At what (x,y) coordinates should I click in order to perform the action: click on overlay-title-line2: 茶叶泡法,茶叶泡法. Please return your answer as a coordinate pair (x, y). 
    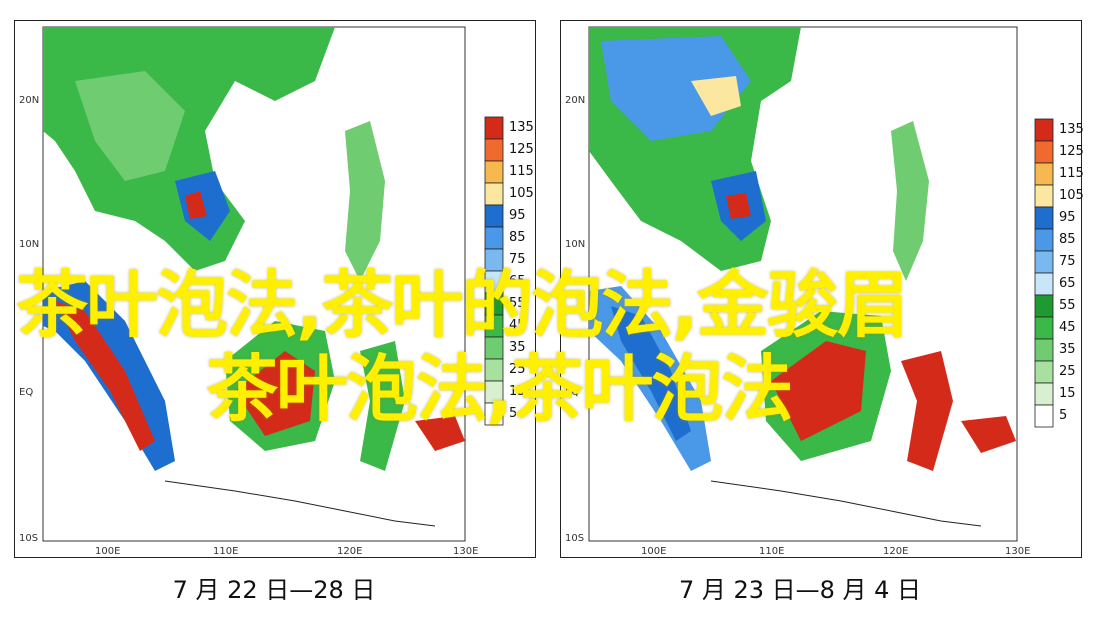
    Looking at the image, I should click on (499, 389).